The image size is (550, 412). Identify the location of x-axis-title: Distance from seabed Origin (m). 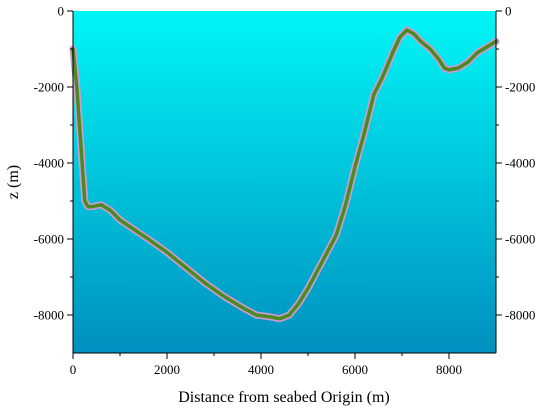
(283, 397).